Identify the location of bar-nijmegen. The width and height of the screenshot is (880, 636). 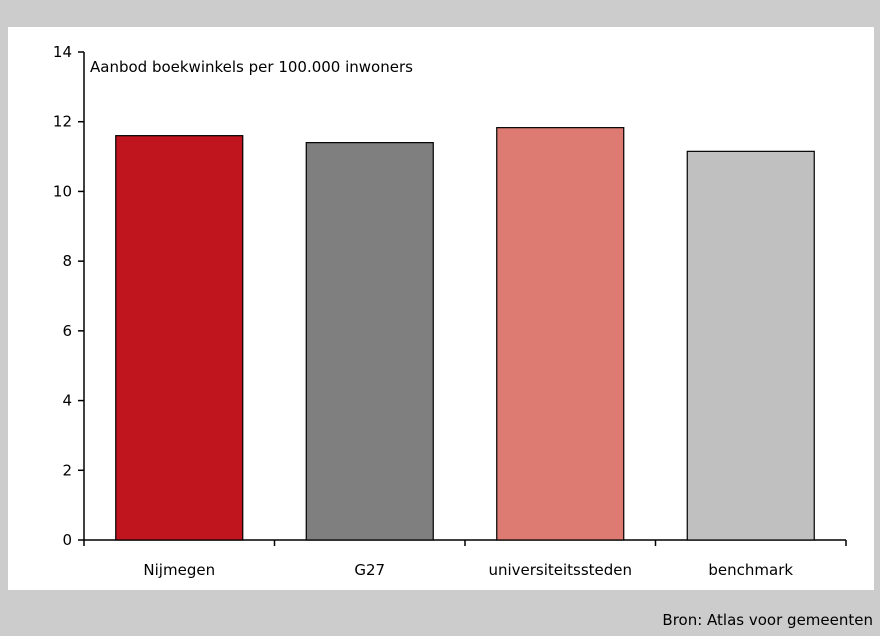
(179, 338).